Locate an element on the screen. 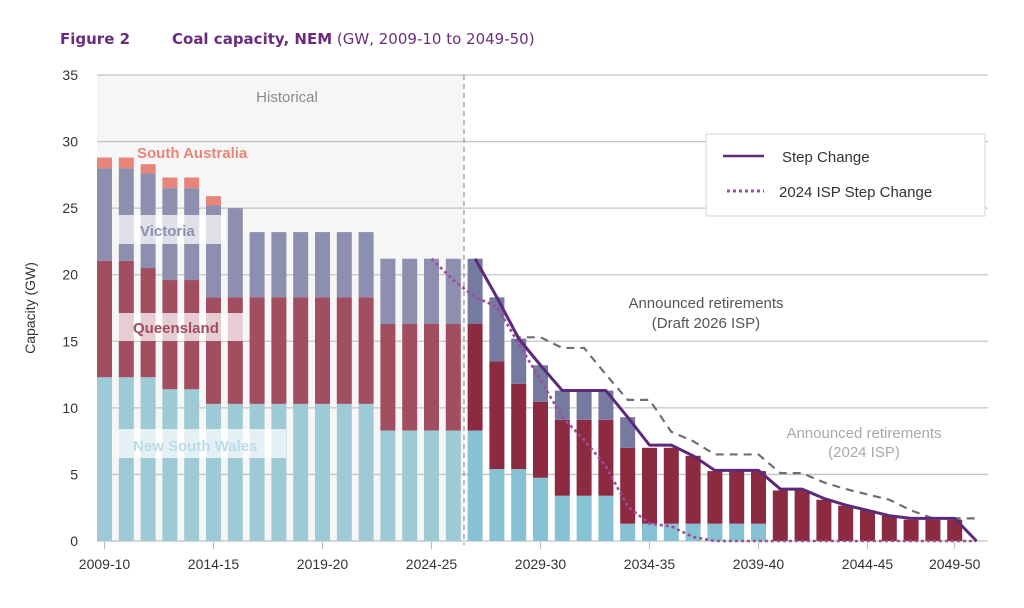 The height and width of the screenshot is (608, 1024). south-australia-label: South Australia is located at coordinates (192, 153).